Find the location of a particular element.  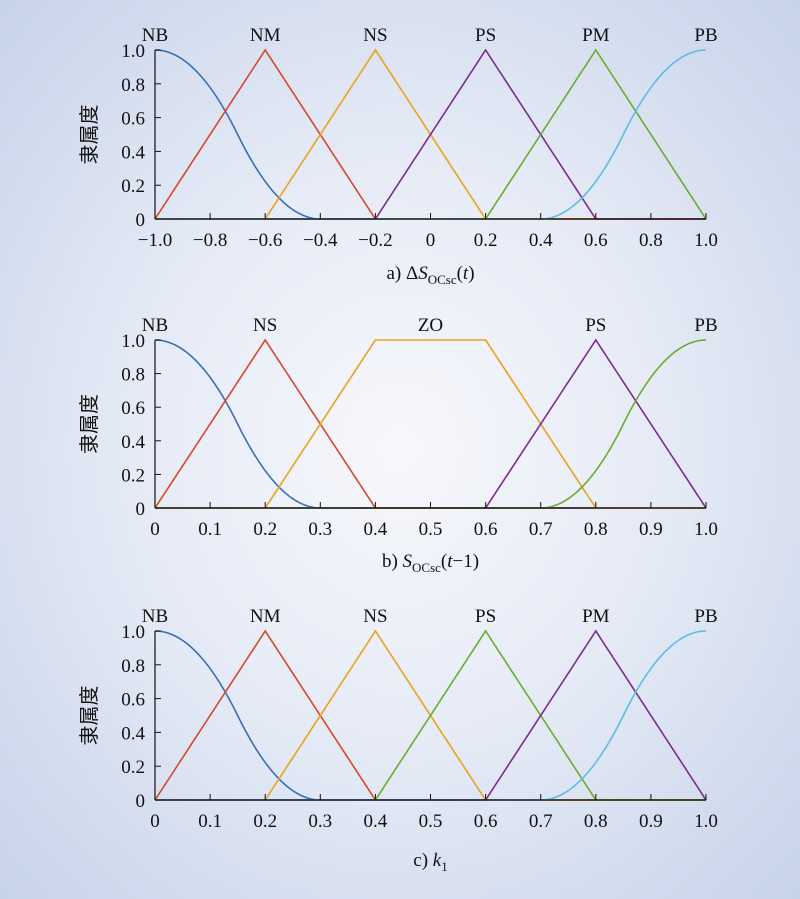

x-tick-label: −1.0 is located at coordinates (155, 240).